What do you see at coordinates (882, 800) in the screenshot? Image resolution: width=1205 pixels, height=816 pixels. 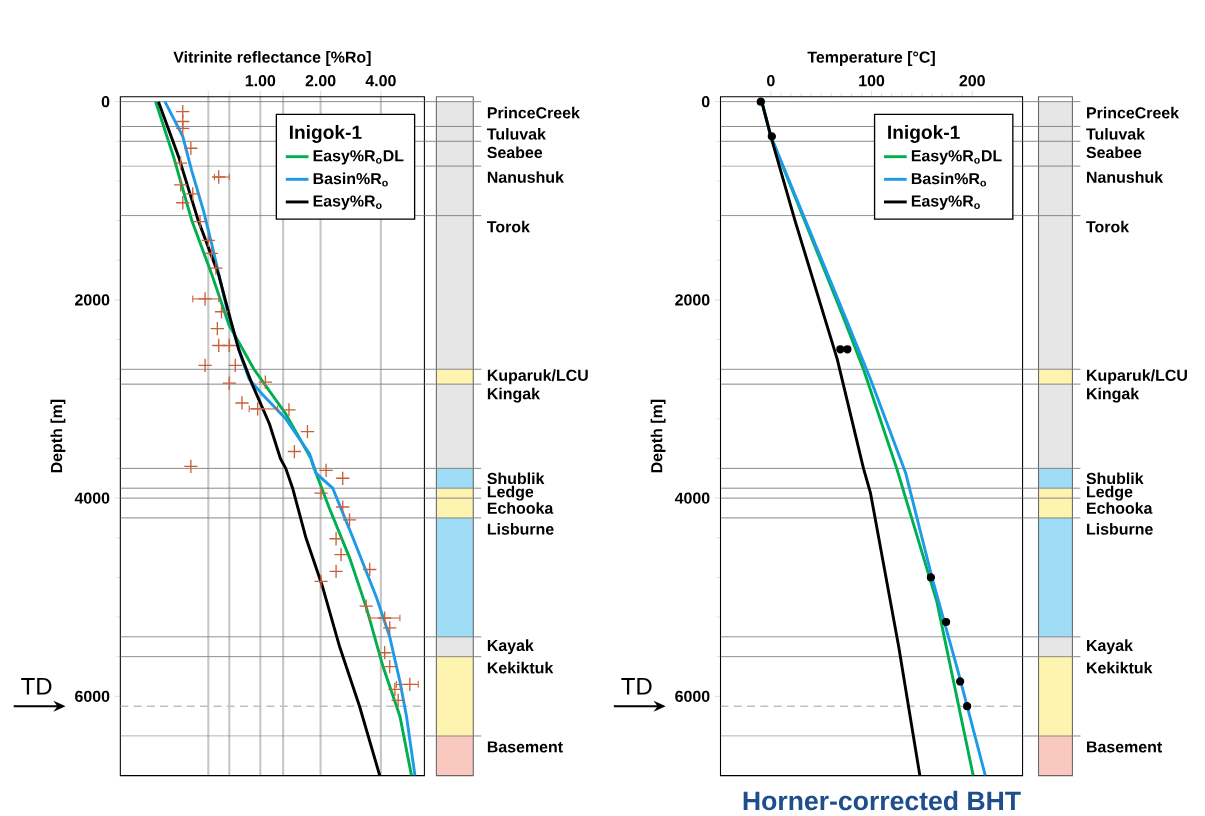 I see `text: Horner-corrected BHT` at bounding box center [882, 800].